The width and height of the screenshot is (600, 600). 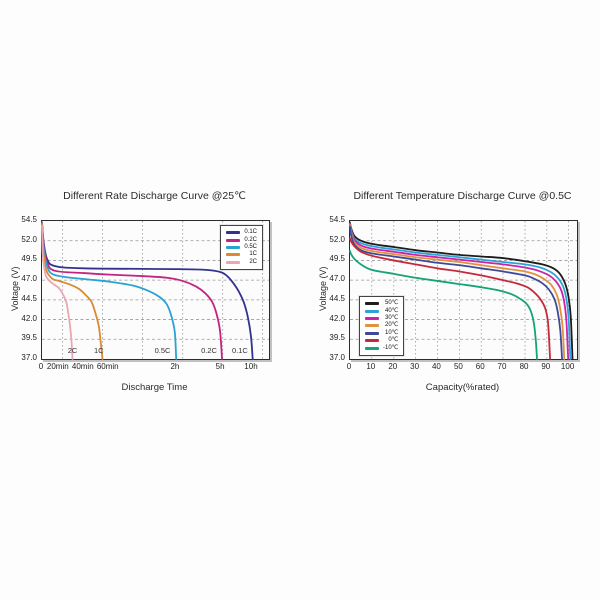 I want to click on series-curve-50℃, so click(x=461, y=290).